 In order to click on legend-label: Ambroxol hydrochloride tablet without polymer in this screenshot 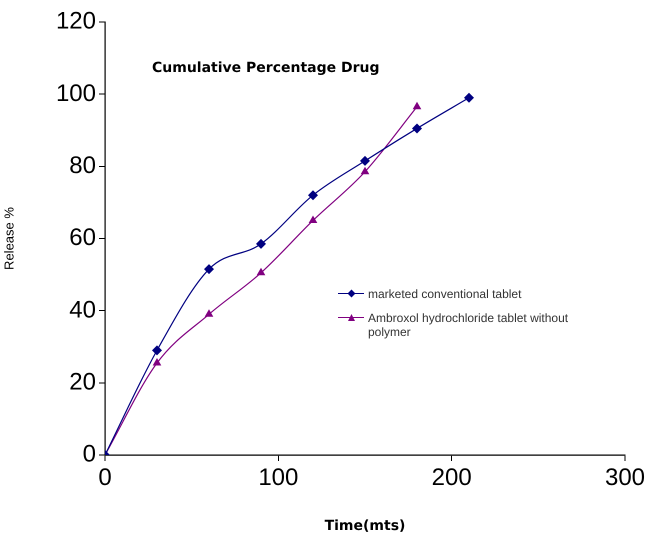, I will do `click(469, 325)`.